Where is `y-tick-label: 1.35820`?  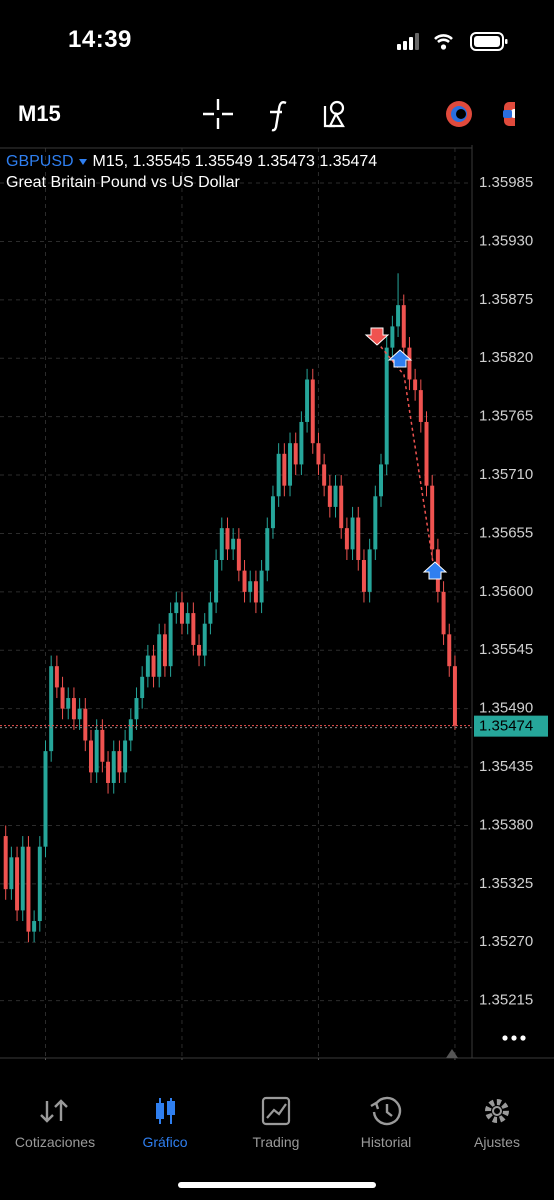 y-tick-label: 1.35820 is located at coordinates (506, 357).